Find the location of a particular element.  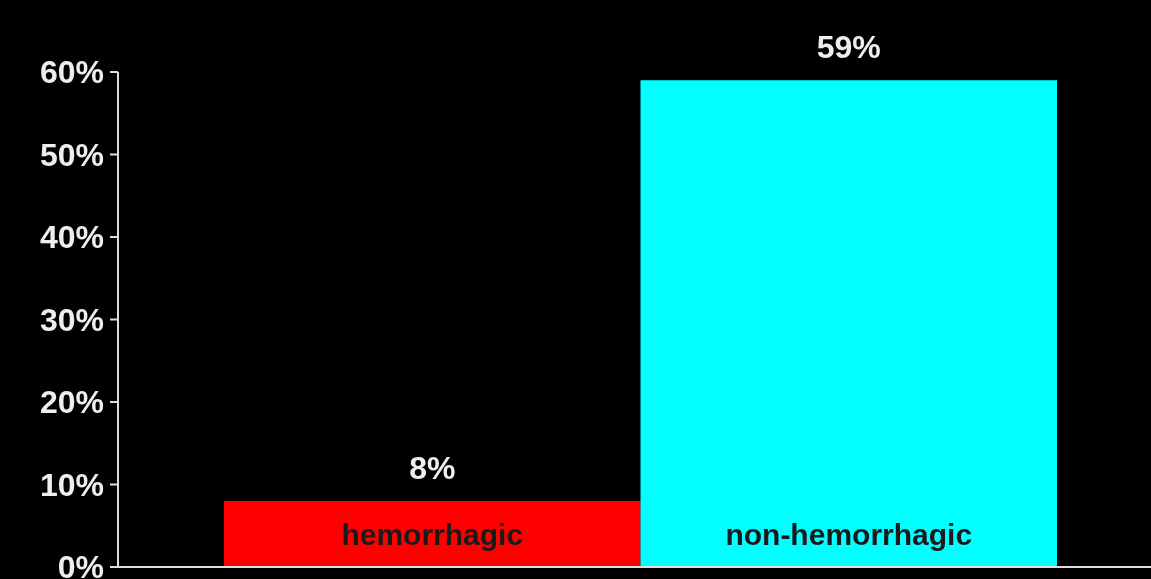

y-tick-label: 20% is located at coordinates (71, 402).